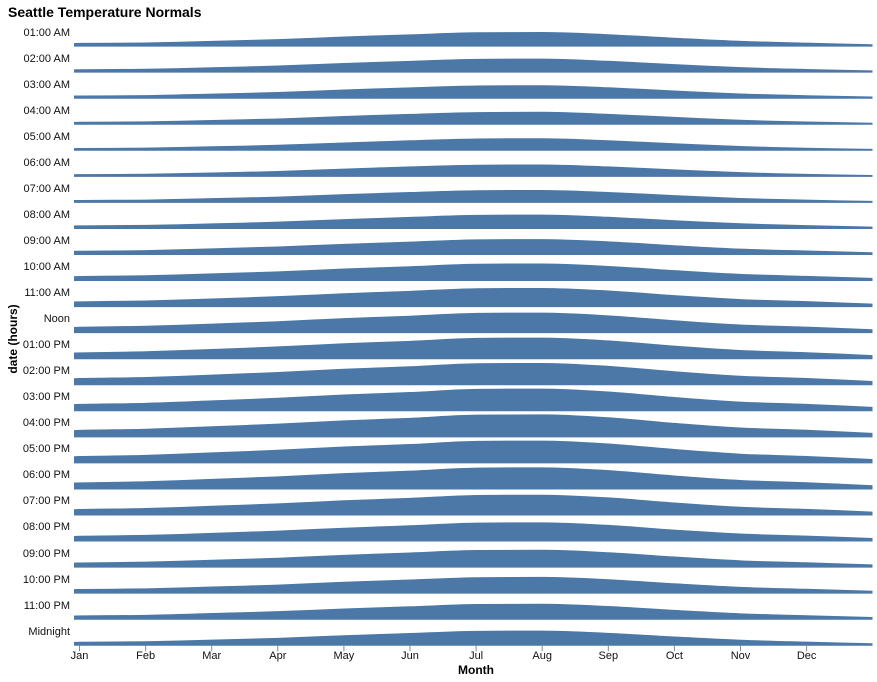  What do you see at coordinates (410, 656) in the screenshot?
I see `month-label-jun: Jun` at bounding box center [410, 656].